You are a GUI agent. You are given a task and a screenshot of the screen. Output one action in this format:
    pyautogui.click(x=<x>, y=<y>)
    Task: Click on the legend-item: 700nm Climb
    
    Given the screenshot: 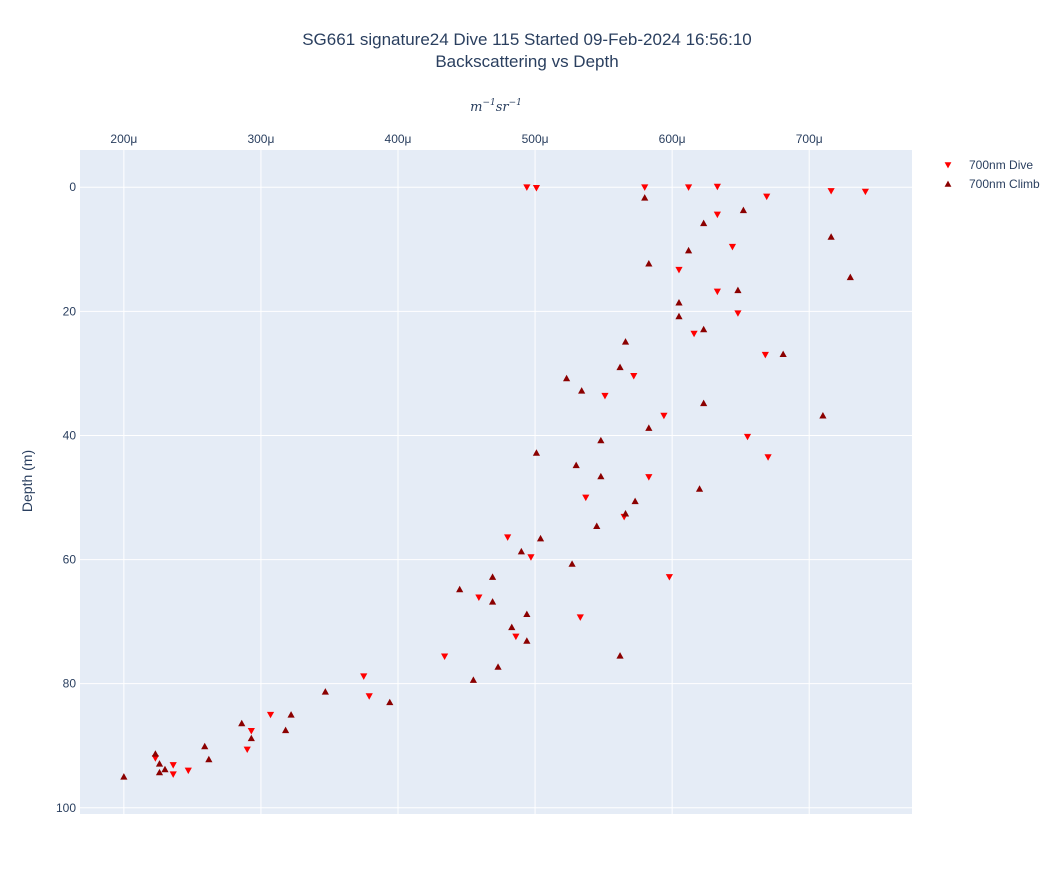 What is the action you would take?
    pyautogui.click(x=992, y=184)
    